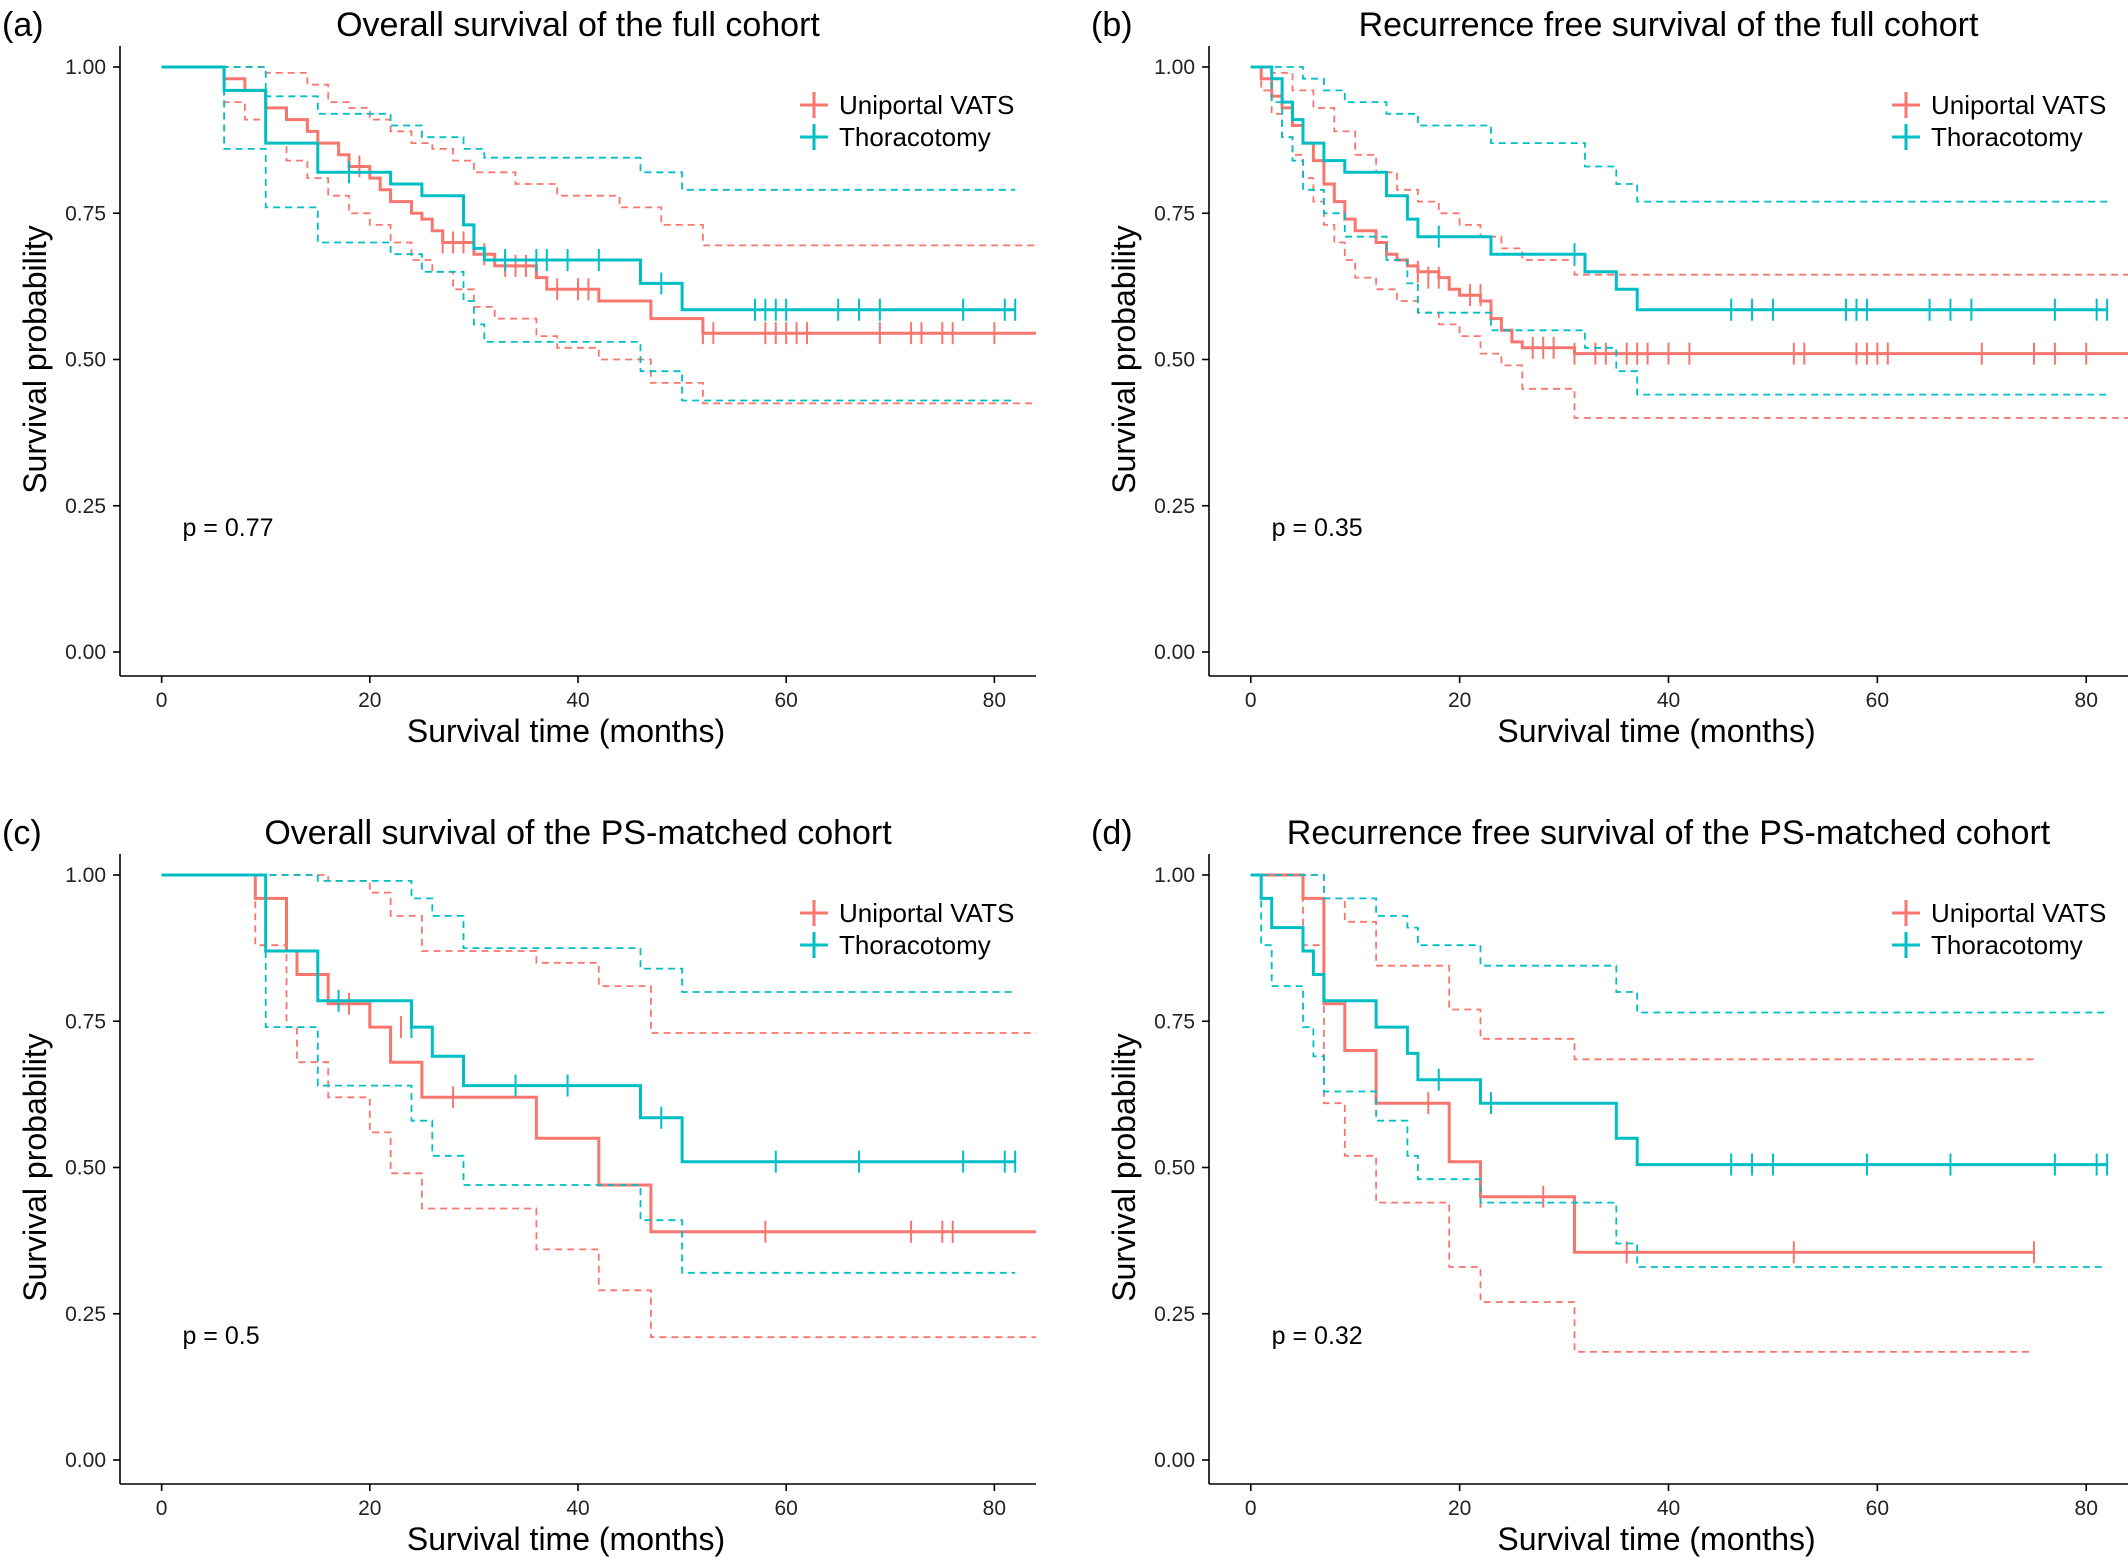 This screenshot has height=1562, width=2128. I want to click on p-value-label: p = 0.5, so click(220, 1336).